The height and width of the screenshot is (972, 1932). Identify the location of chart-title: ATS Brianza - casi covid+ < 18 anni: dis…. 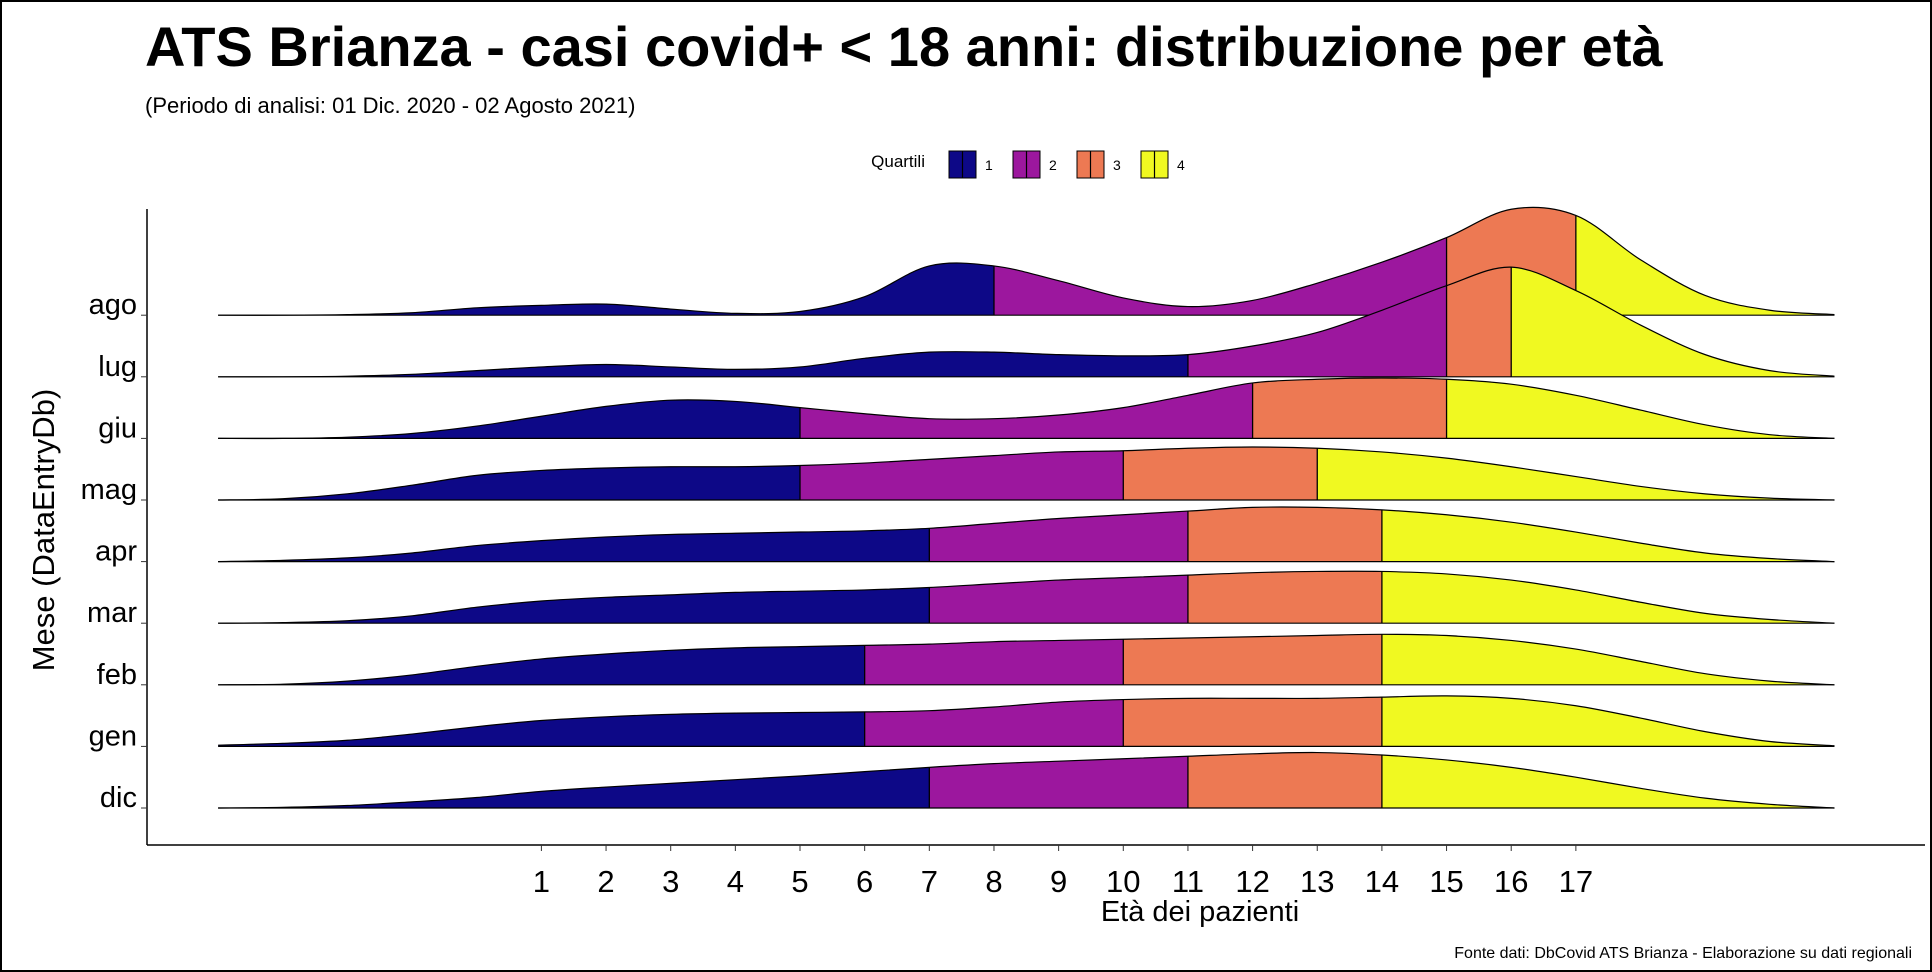
(904, 46).